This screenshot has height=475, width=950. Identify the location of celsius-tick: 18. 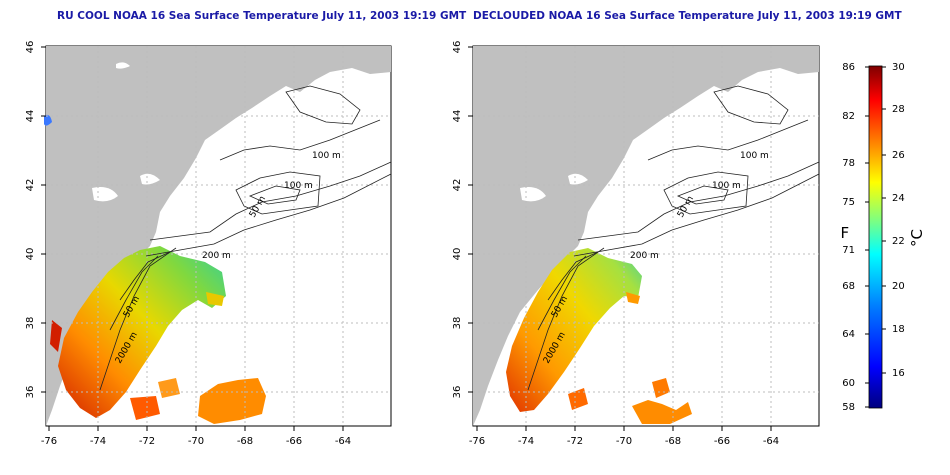
(898, 329).